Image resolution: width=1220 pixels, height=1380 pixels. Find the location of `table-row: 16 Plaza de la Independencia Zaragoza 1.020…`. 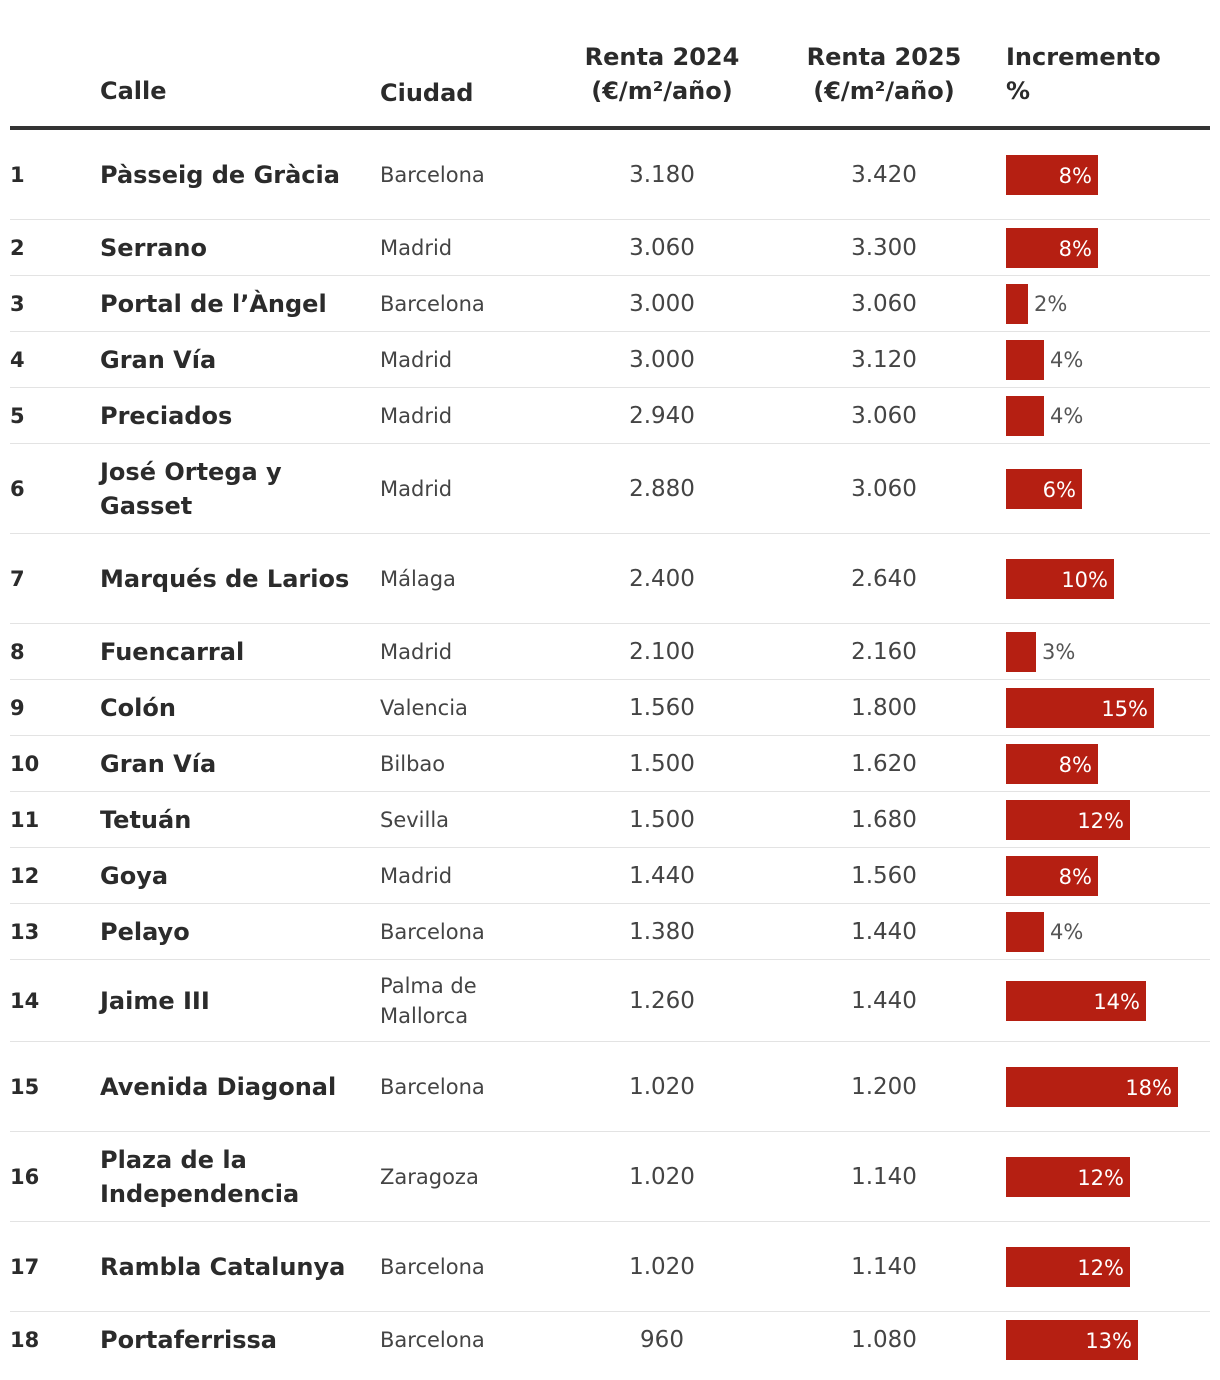

table-row: 16 Plaza de la Independencia Zaragoza 1.020… is located at coordinates (610, 1177).